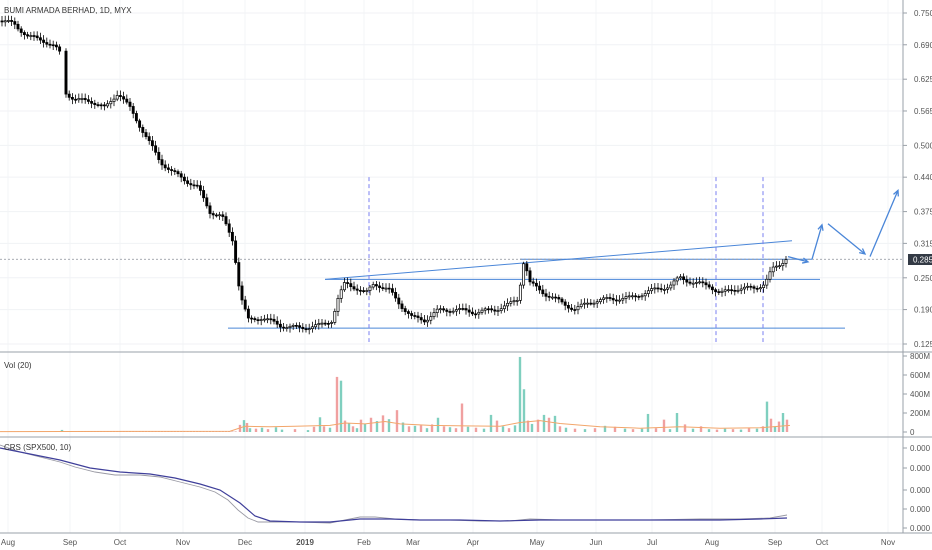 The width and height of the screenshot is (932, 550). I want to click on volume-pane, so click(395, 394).